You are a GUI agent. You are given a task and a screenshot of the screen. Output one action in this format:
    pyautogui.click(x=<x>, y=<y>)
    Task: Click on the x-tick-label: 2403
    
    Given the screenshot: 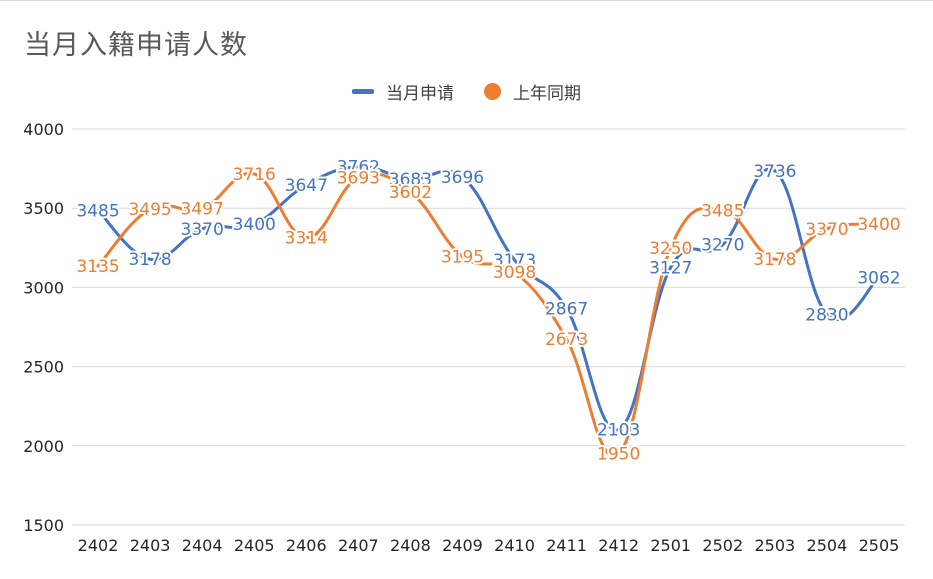 What is the action you would take?
    pyautogui.click(x=150, y=545)
    